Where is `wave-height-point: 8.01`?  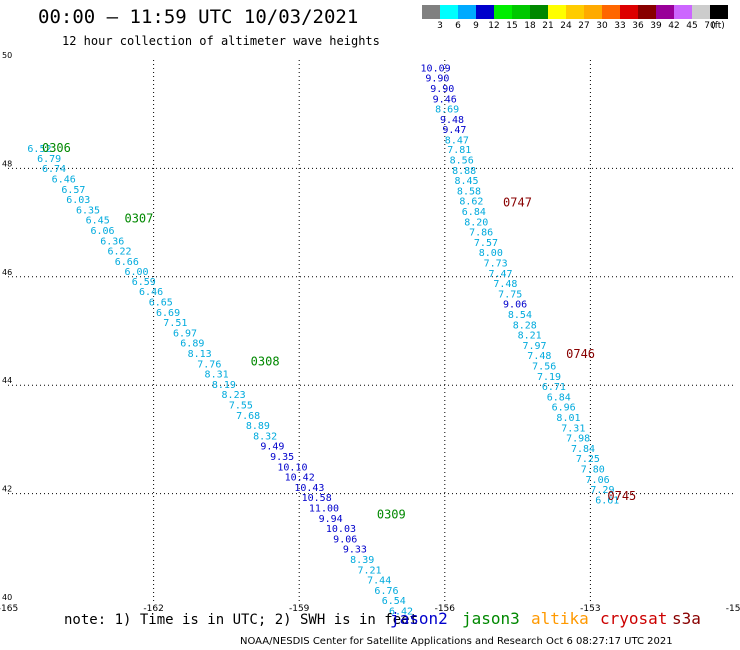 wave-height-point: 8.01 is located at coordinates (568, 418).